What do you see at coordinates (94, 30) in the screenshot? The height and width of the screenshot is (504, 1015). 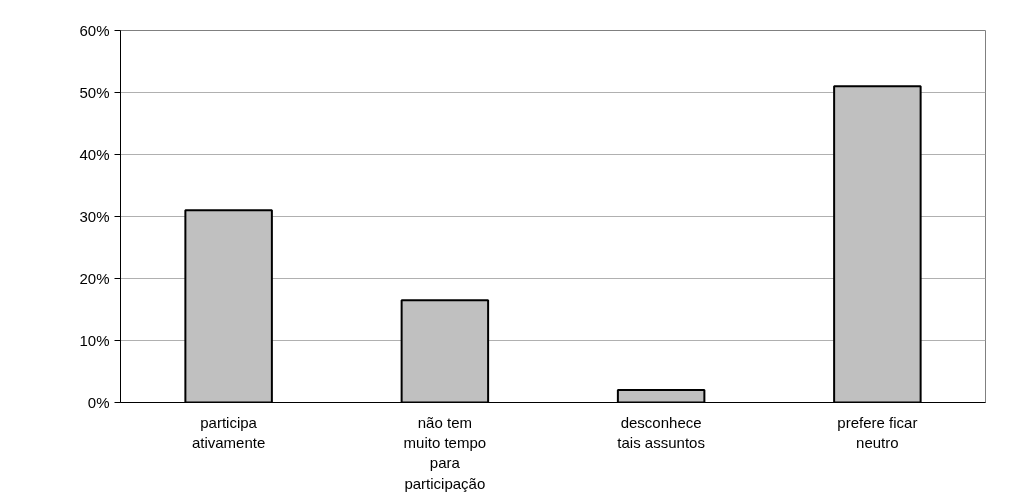 I see `y-tick-label: 60%` at bounding box center [94, 30].